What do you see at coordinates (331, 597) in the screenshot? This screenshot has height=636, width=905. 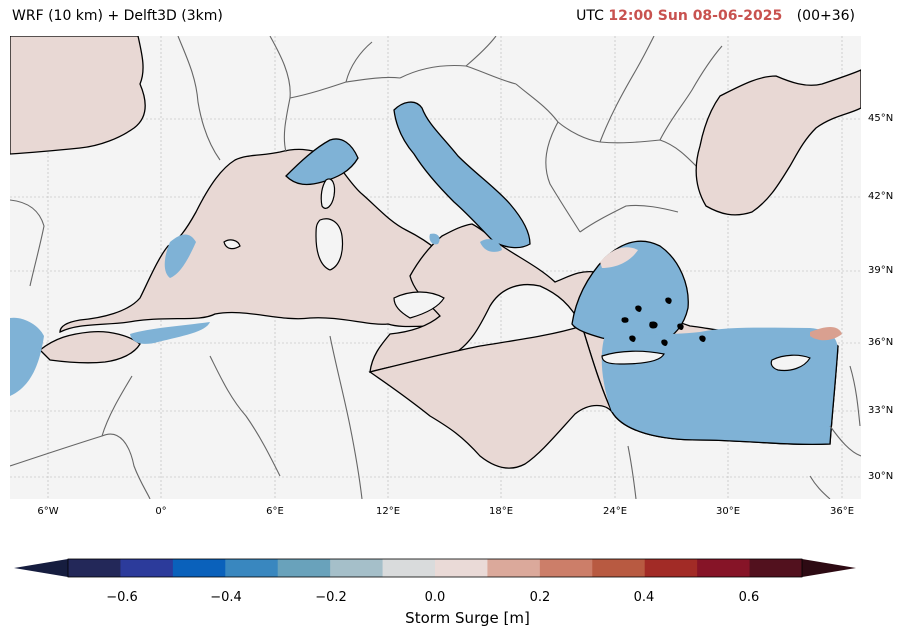 I see `colorbar-tick: −0.2` at bounding box center [331, 597].